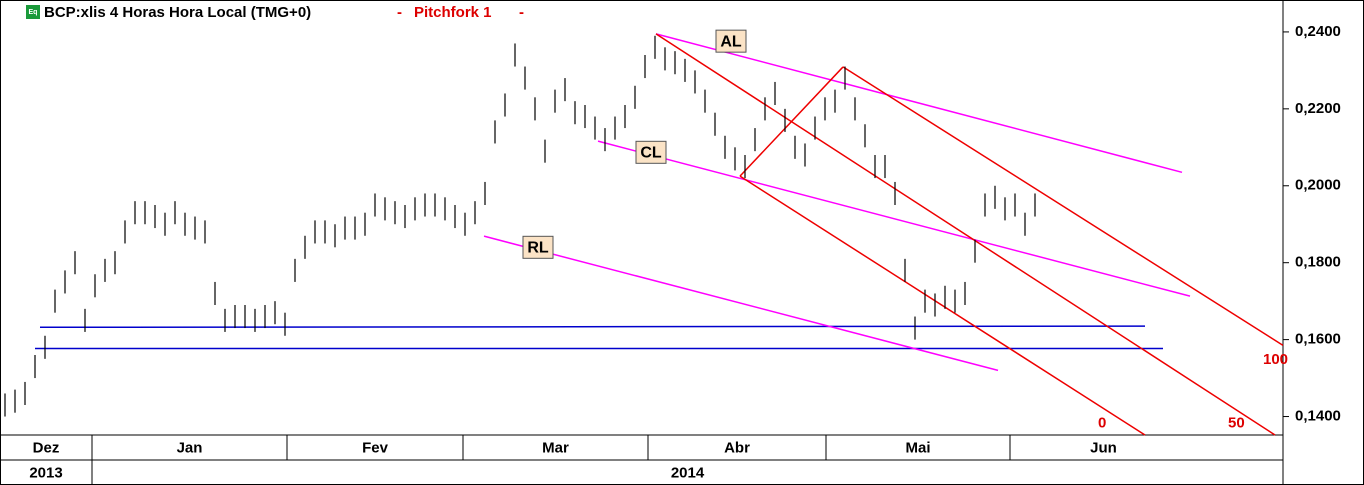  Describe the element at coordinates (1318, 31) in the screenshot. I see `y-tick-label: 0,2400` at that location.